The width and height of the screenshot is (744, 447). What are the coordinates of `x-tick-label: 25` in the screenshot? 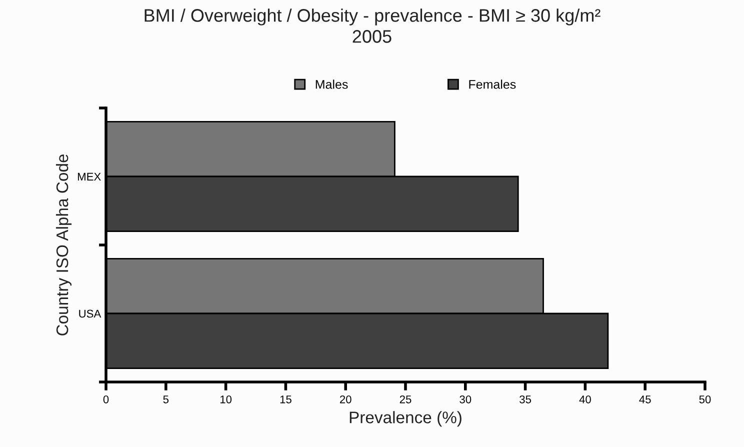 It's located at (406, 399).